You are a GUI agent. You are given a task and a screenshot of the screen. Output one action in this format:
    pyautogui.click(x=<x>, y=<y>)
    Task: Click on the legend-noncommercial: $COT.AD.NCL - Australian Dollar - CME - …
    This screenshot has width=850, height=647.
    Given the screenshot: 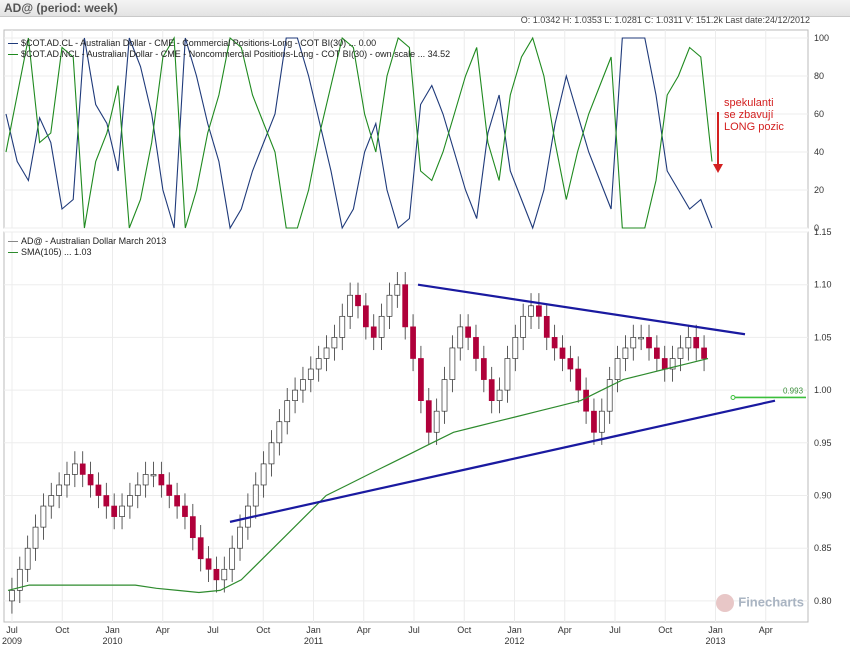 What is the action you would take?
    pyautogui.click(x=229, y=54)
    